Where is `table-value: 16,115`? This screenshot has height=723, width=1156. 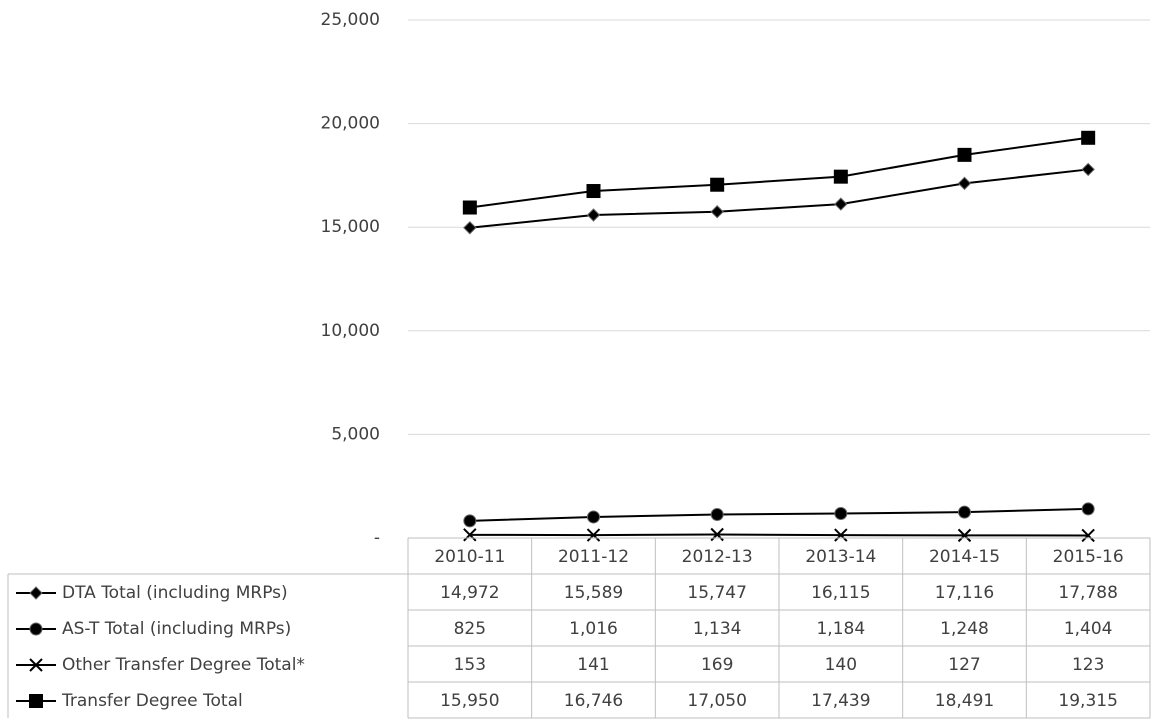
table-value: 16,115 is located at coordinates (840, 593).